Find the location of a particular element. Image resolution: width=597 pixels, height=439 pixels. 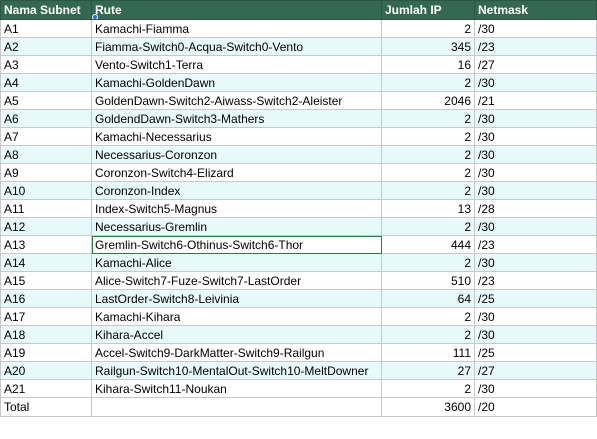

table-row: A9 Coronzon-Switch4-Elizard 2/30 is located at coordinates (298, 172).